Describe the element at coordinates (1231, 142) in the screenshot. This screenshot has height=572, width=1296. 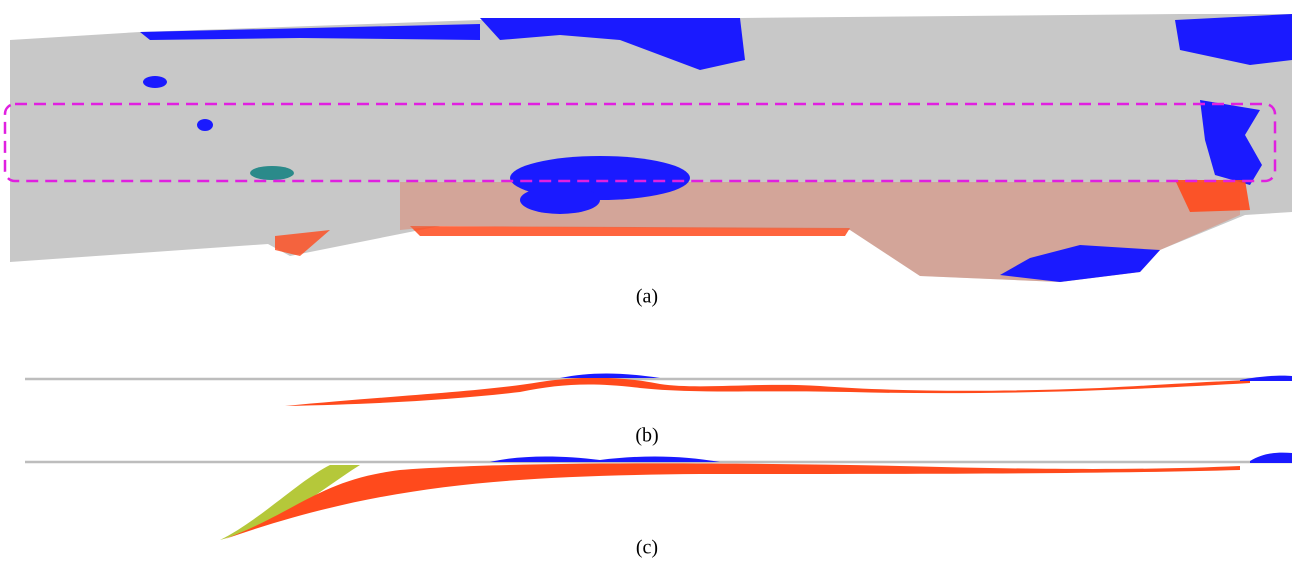
I see `blue-region-right` at that location.